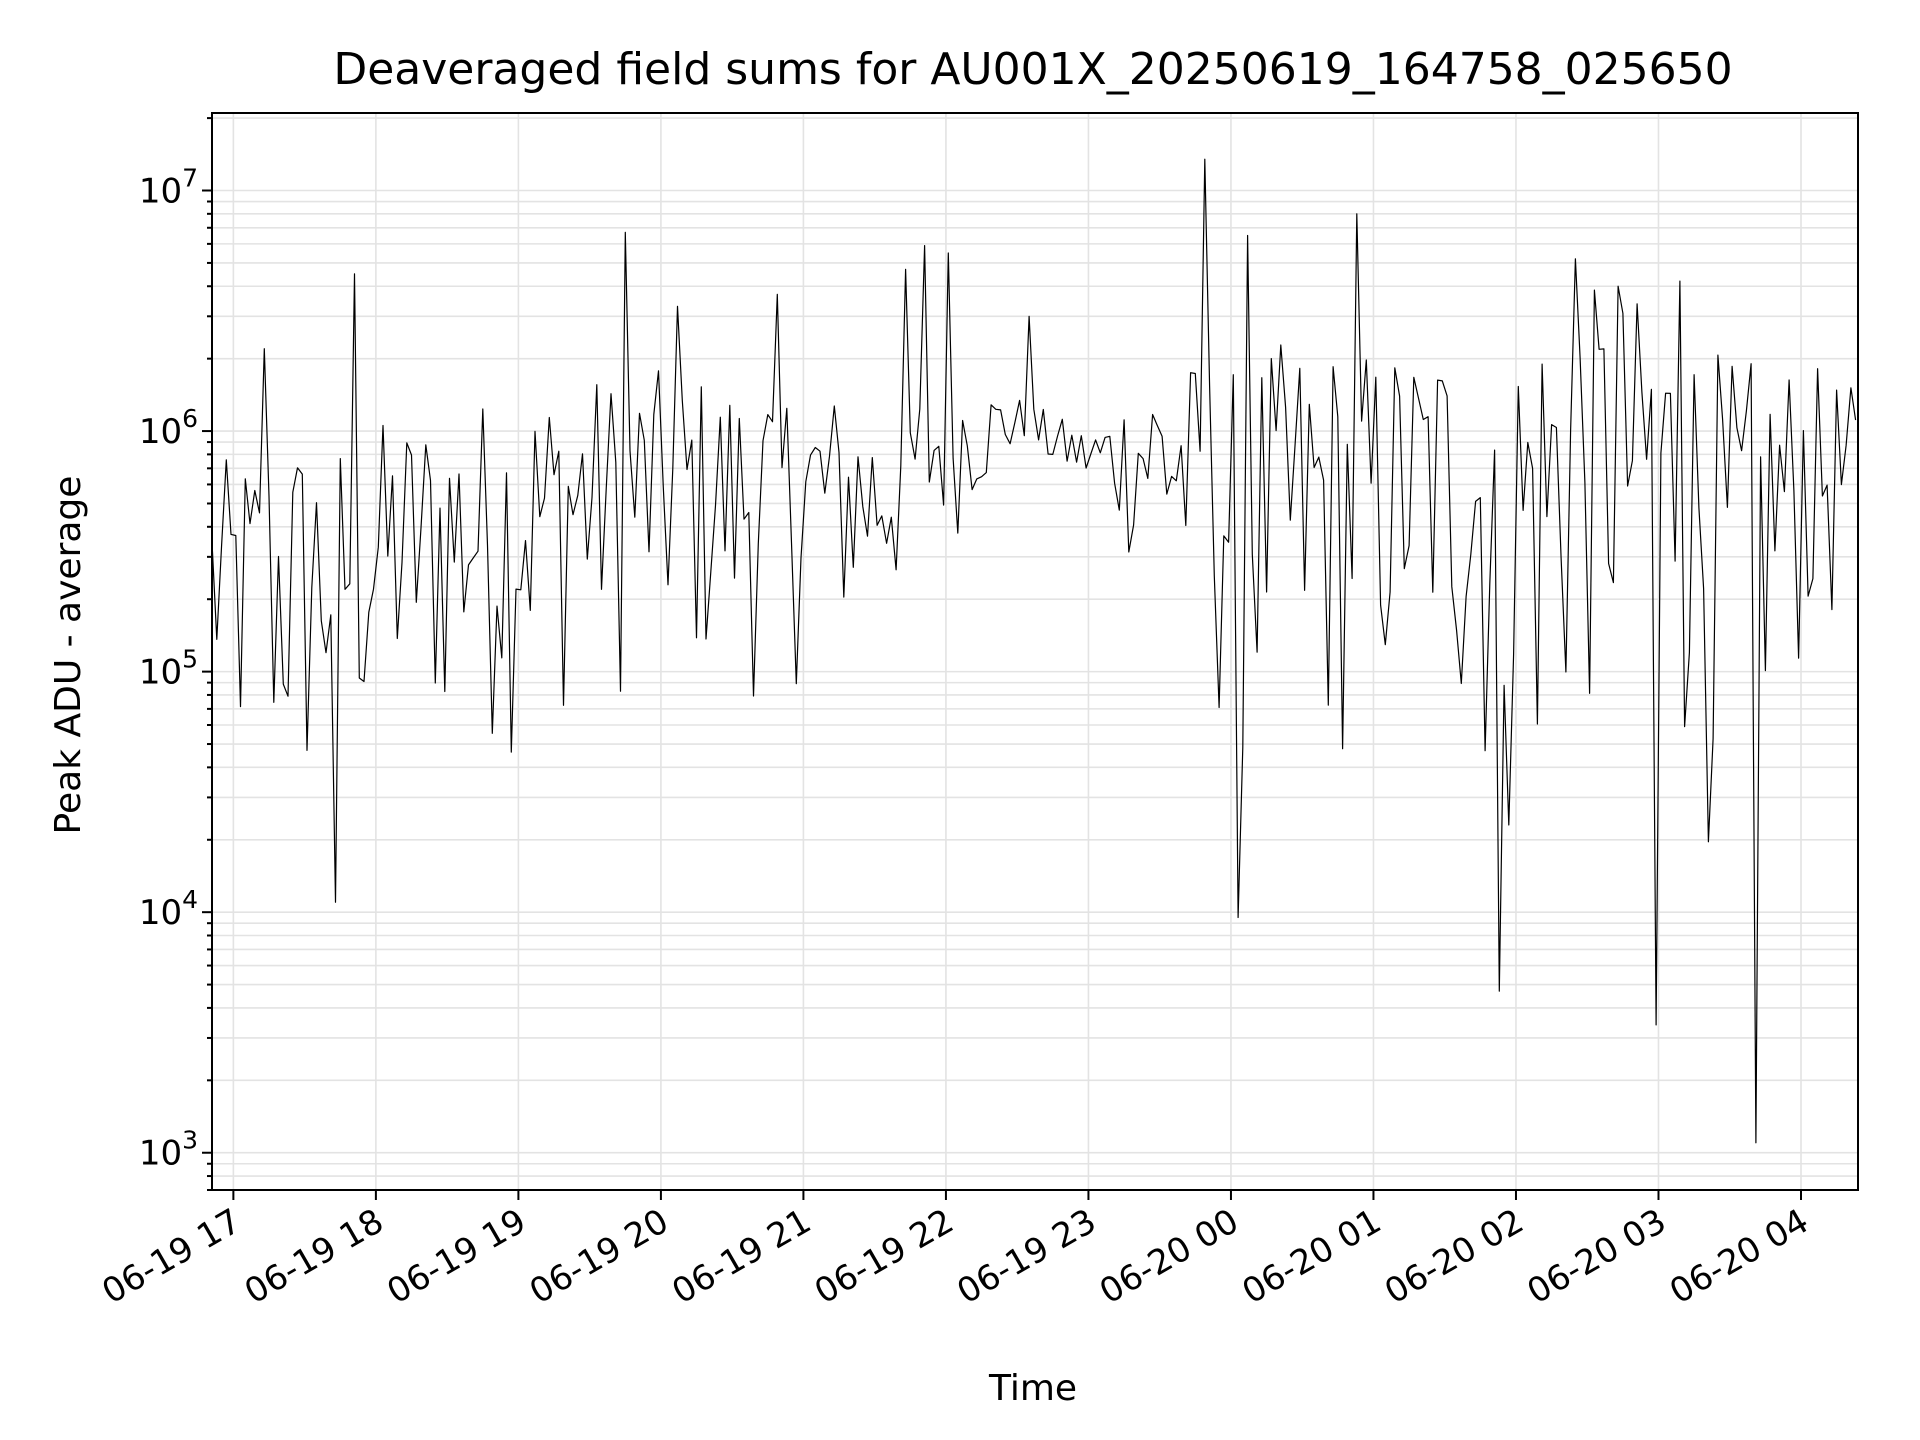 This screenshot has height=1440, width=1920. What do you see at coordinates (168, 909) in the screenshot?
I see `y-tick-label: 10⁴` at bounding box center [168, 909].